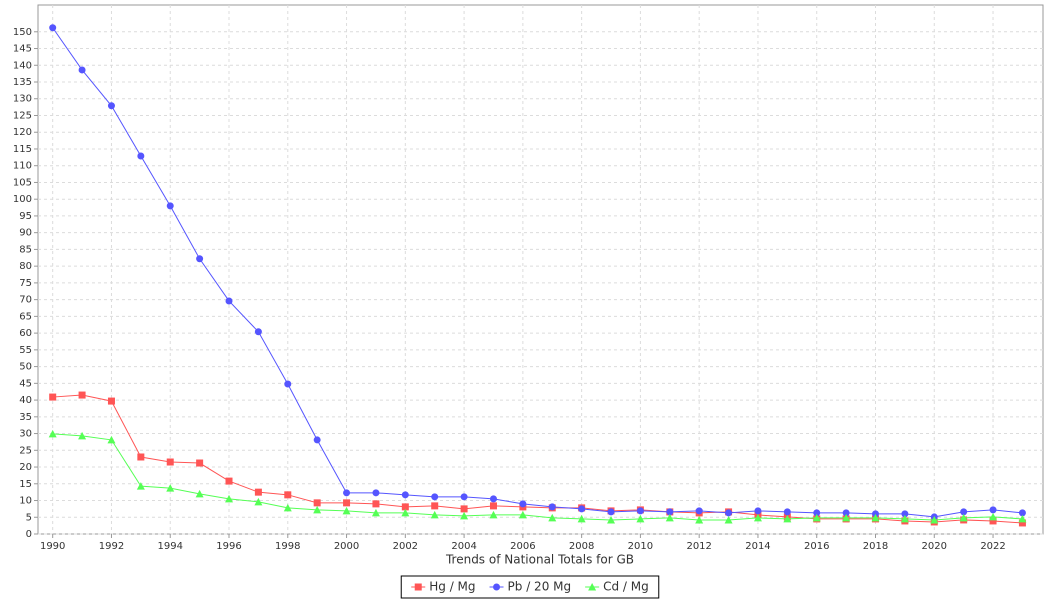 The image size is (1050, 604). Describe the element at coordinates (539, 560) in the screenshot. I see `x-axis-title: Trends of National Totals for GB` at that location.